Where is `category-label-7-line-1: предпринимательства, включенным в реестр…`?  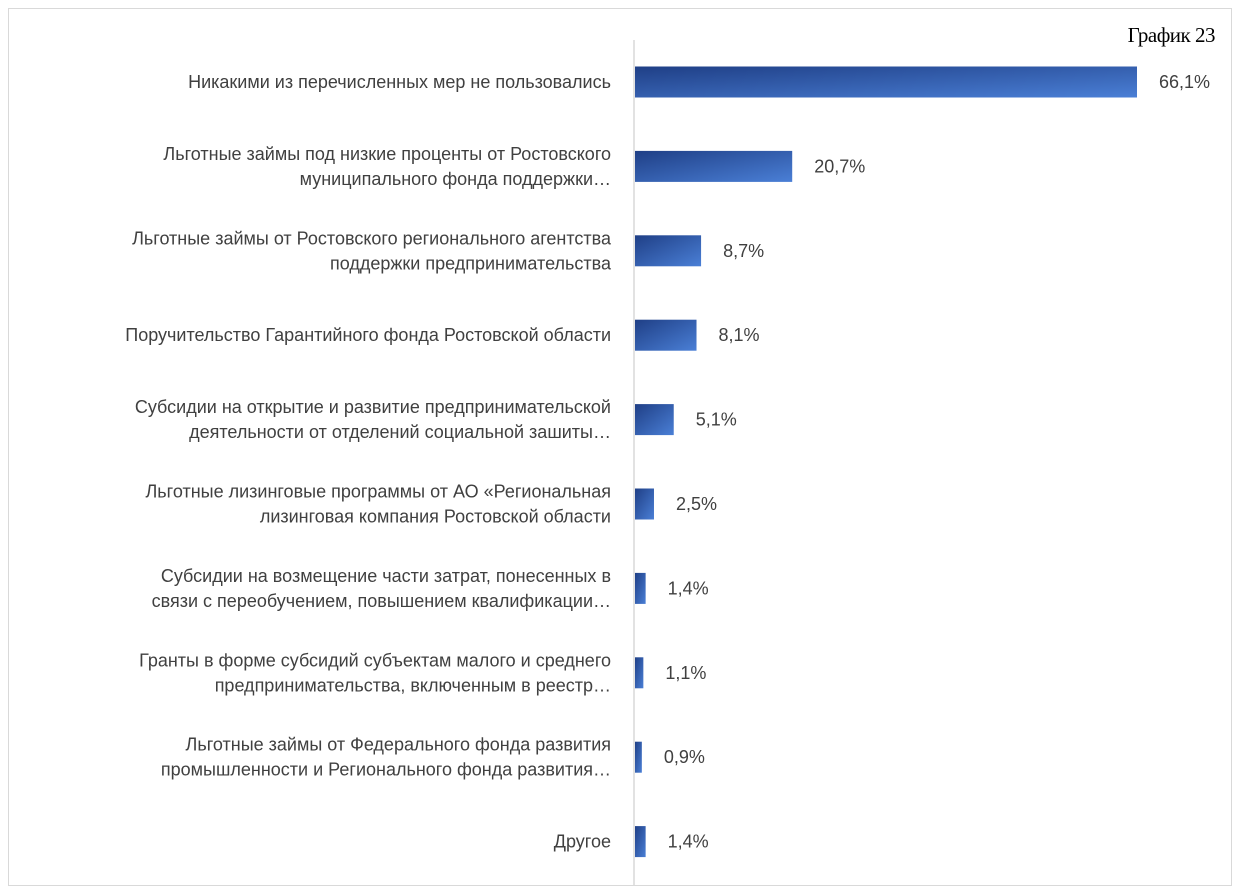 category-label-7-line-1: предпринимательства, включенным в реестр… is located at coordinates (413, 685).